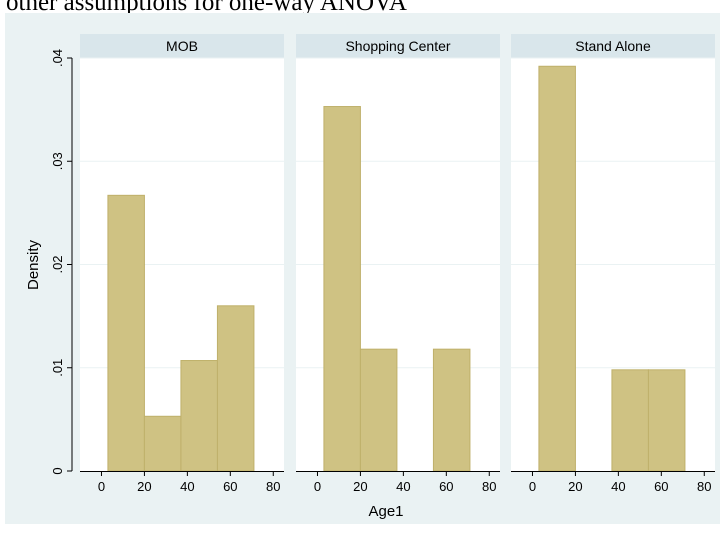 This screenshot has width=728, height=537. I want to click on y-tick-label: .03, so click(57, 161).